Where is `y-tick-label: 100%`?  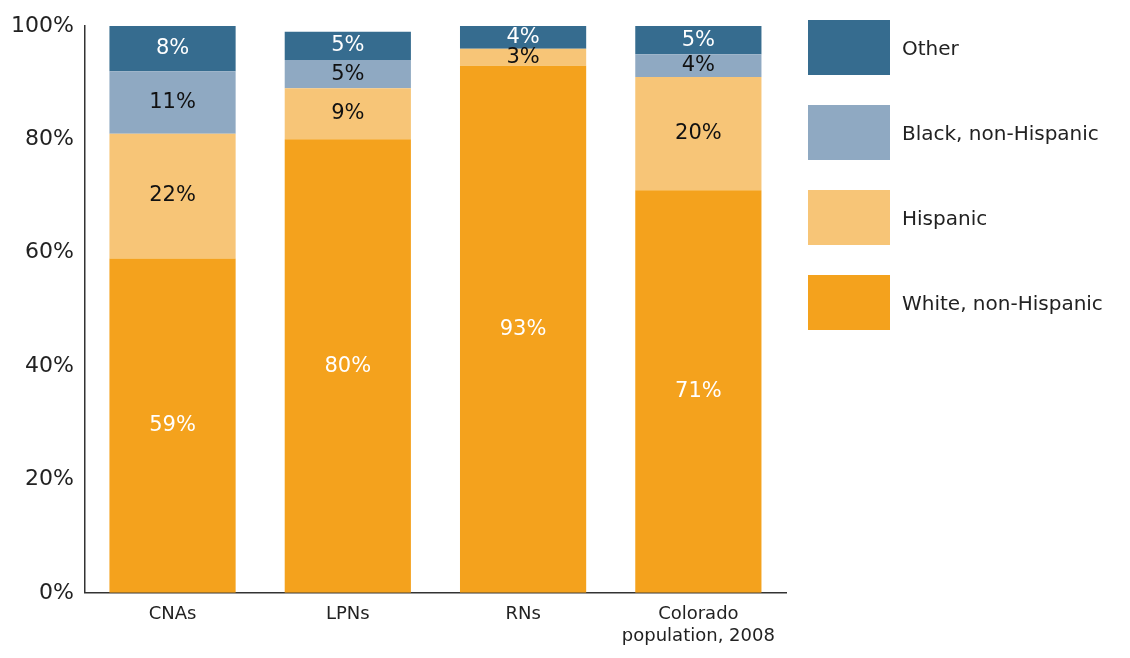 y-tick-label: 100% is located at coordinates (42, 24).